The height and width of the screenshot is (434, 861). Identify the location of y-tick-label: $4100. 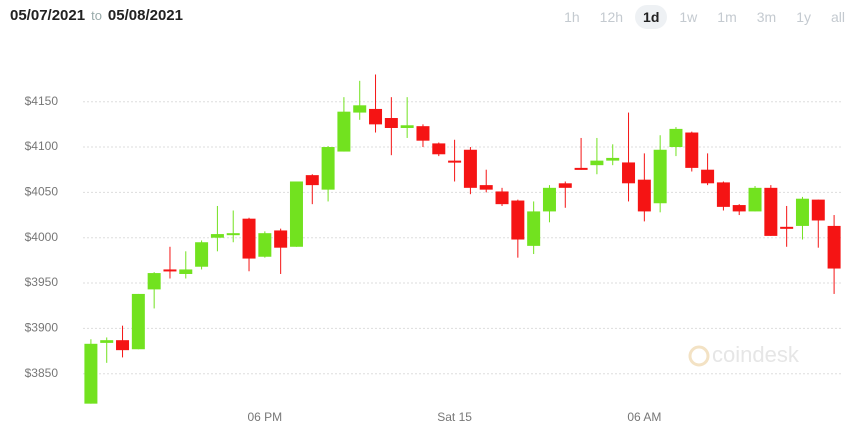
(42, 146).